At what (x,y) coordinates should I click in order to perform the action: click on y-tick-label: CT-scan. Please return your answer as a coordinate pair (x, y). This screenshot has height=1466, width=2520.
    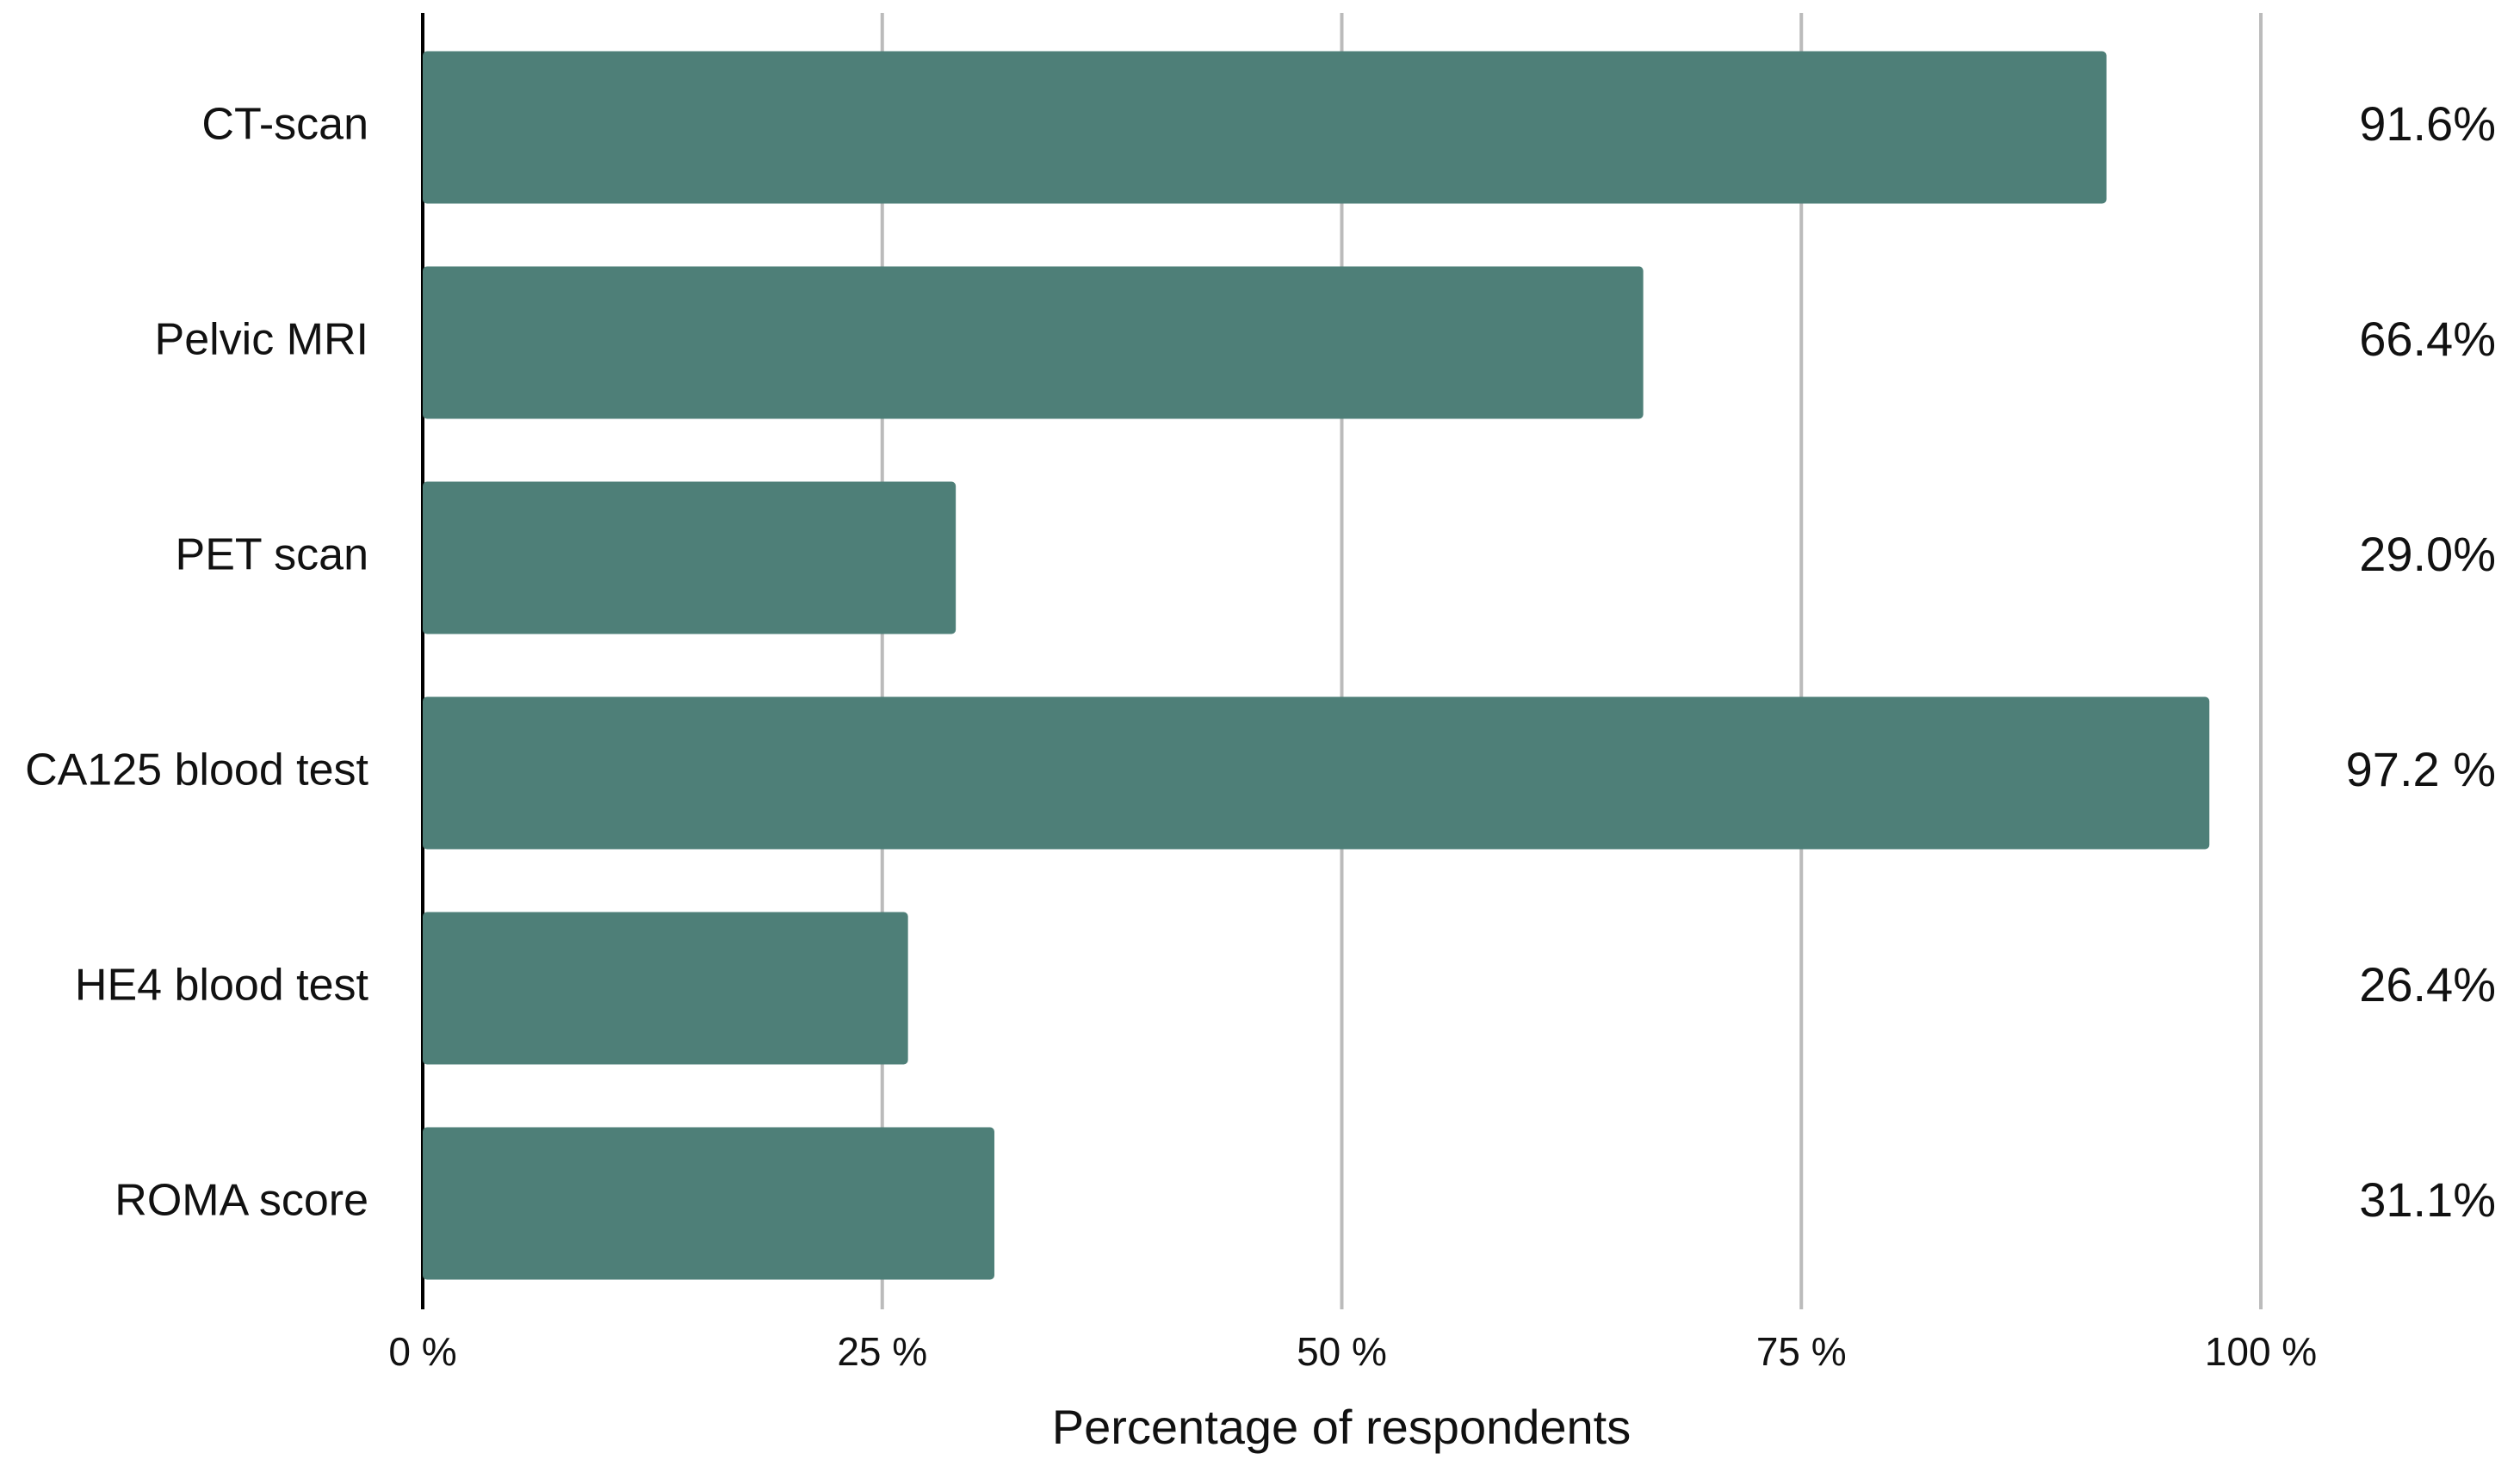
    Looking at the image, I should click on (284, 125).